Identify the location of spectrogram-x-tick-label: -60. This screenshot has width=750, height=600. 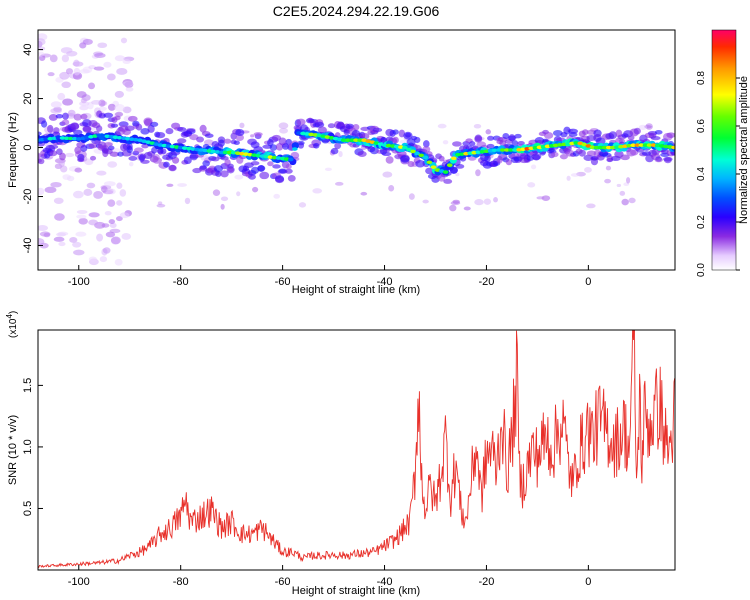
(283, 282).